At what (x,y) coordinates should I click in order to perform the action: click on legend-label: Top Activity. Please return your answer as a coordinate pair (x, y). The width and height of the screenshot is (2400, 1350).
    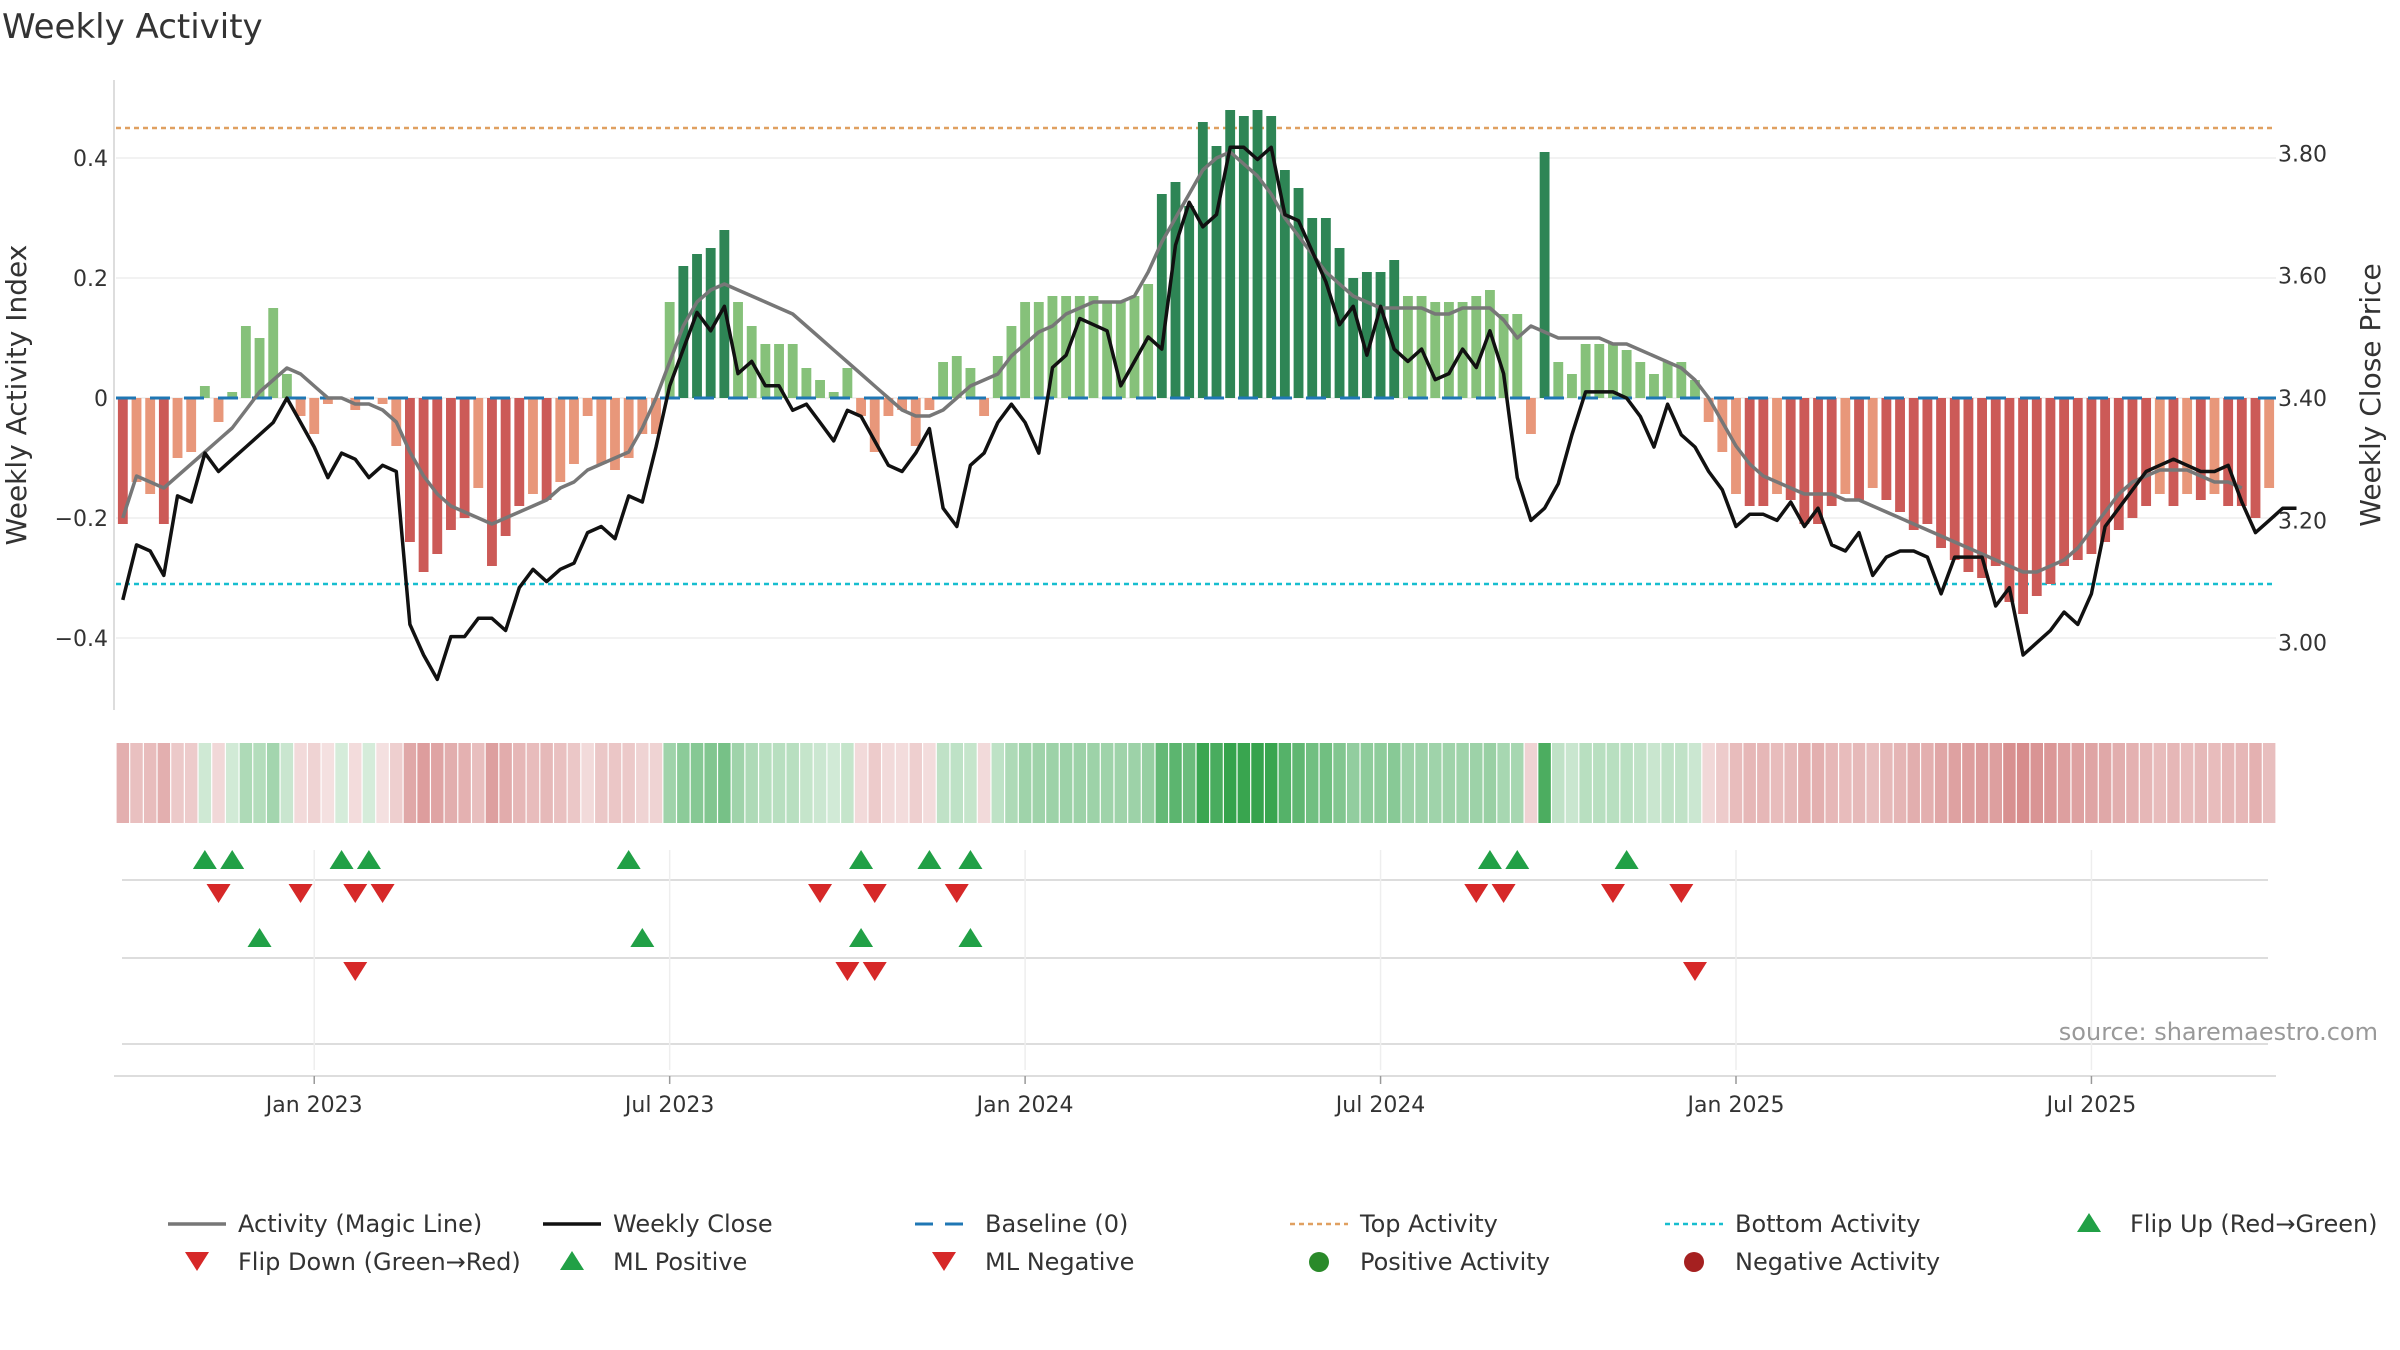
    Looking at the image, I should click on (1428, 1224).